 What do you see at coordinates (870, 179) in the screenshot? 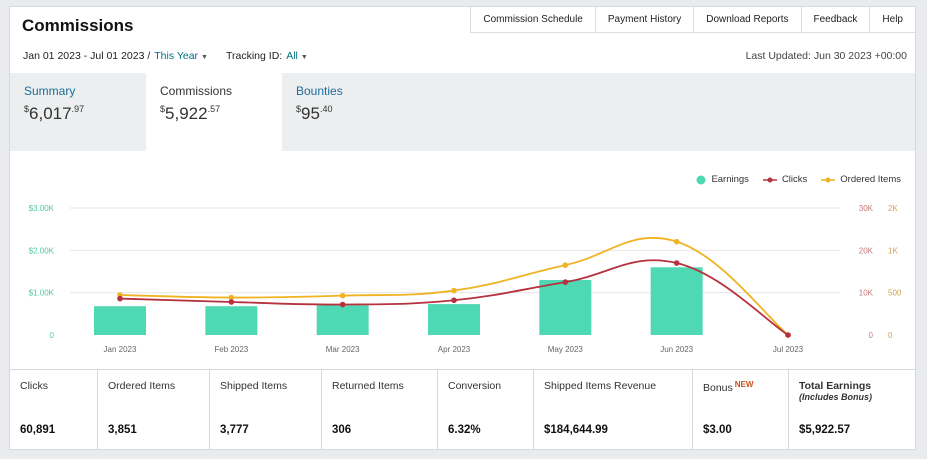
I see `legend-ordered-items-label: Ordered Items` at bounding box center [870, 179].